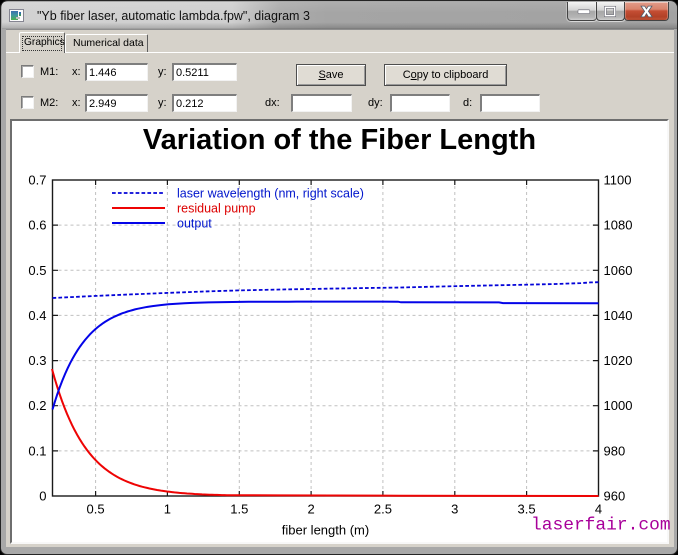 This screenshot has width=678, height=555. What do you see at coordinates (37, 315) in the screenshot?
I see `svg-text: 0.4` at bounding box center [37, 315].